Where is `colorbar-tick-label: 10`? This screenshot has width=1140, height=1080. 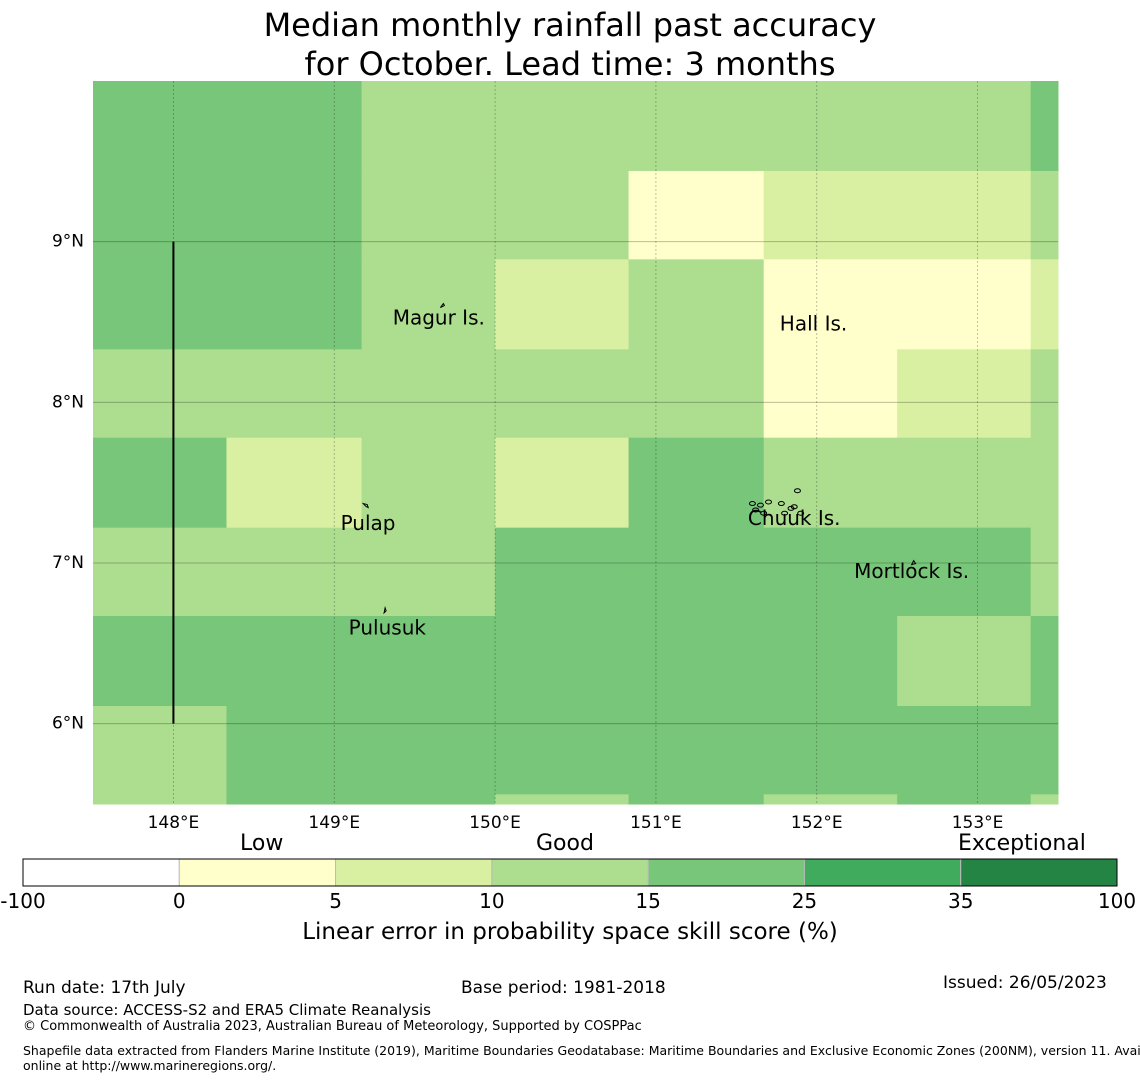 colorbar-tick-label: 10 is located at coordinates (492, 901).